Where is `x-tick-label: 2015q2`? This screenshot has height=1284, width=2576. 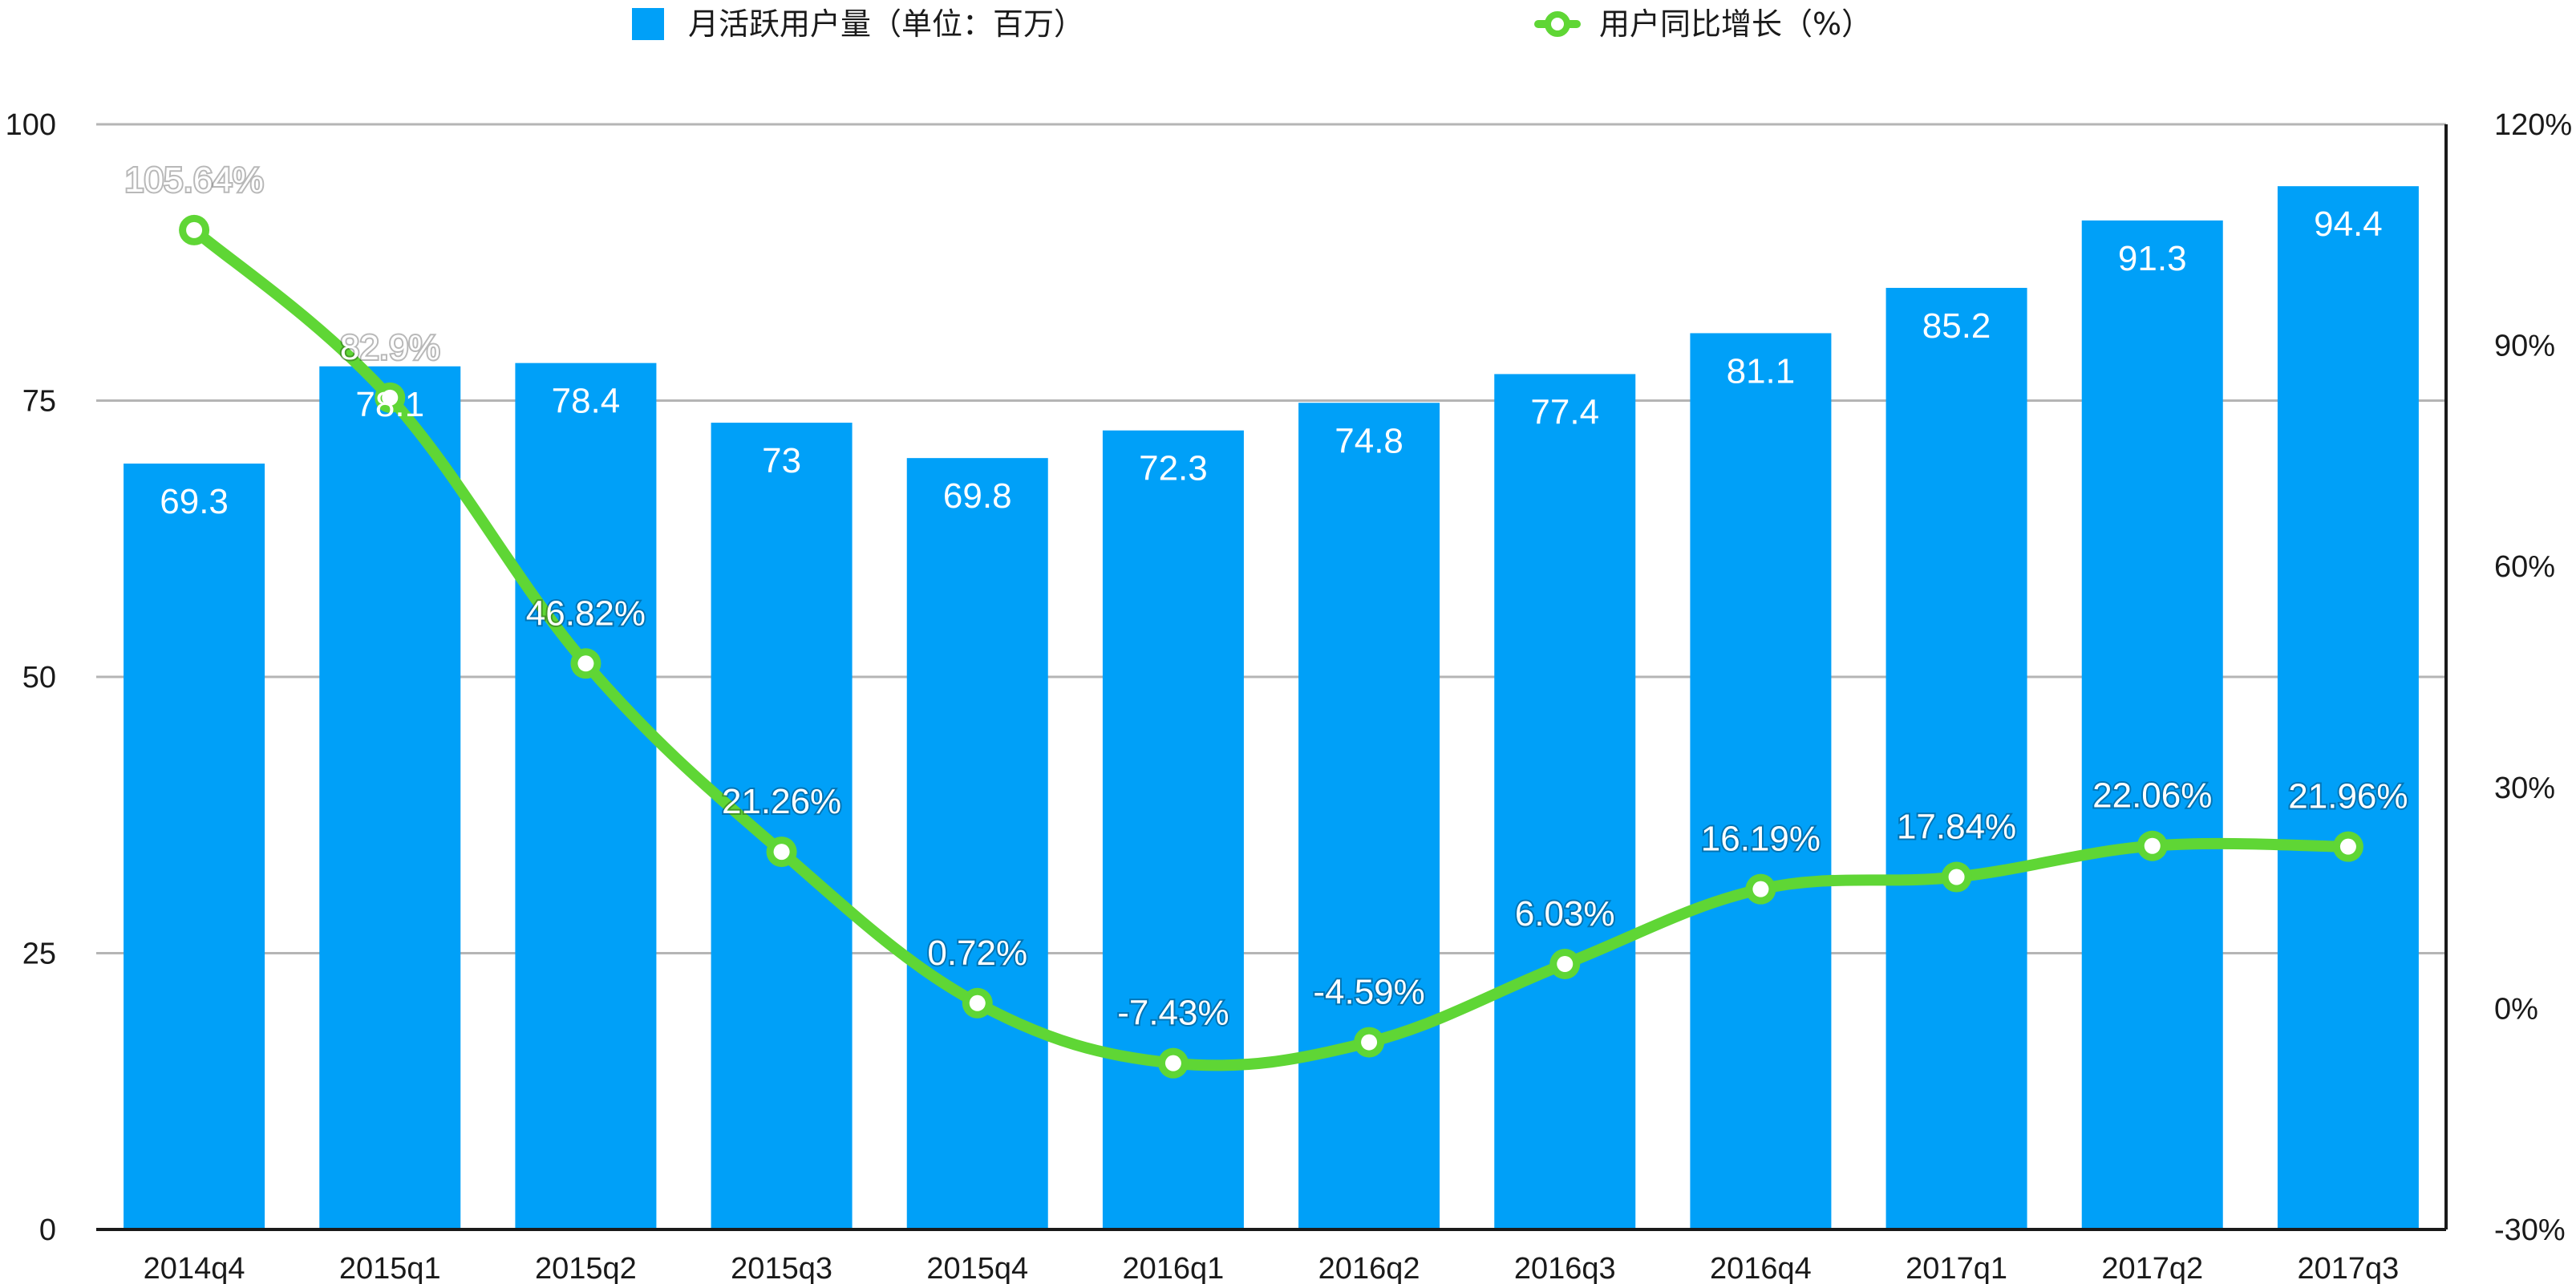
x-tick-label: 2015q2 is located at coordinates (586, 1268).